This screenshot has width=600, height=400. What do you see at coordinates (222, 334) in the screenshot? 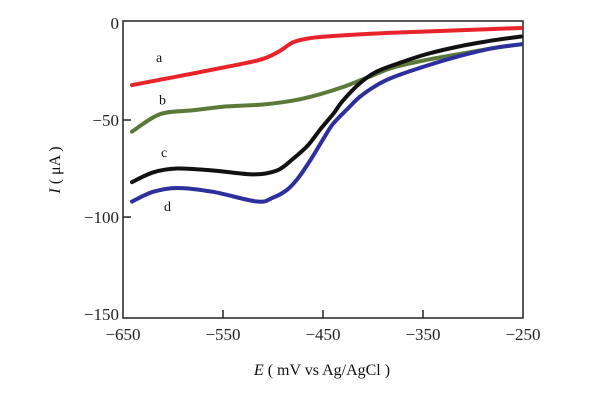
I see `x-tick-label: −550` at bounding box center [222, 334].